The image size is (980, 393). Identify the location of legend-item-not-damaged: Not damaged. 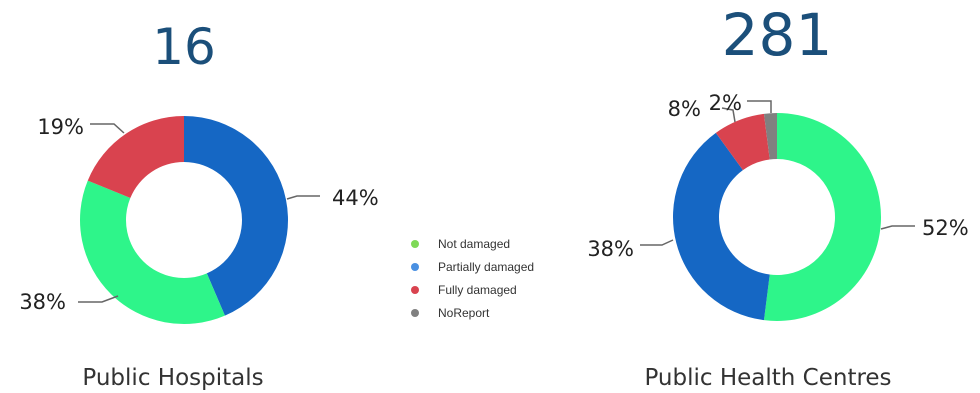
(460, 244).